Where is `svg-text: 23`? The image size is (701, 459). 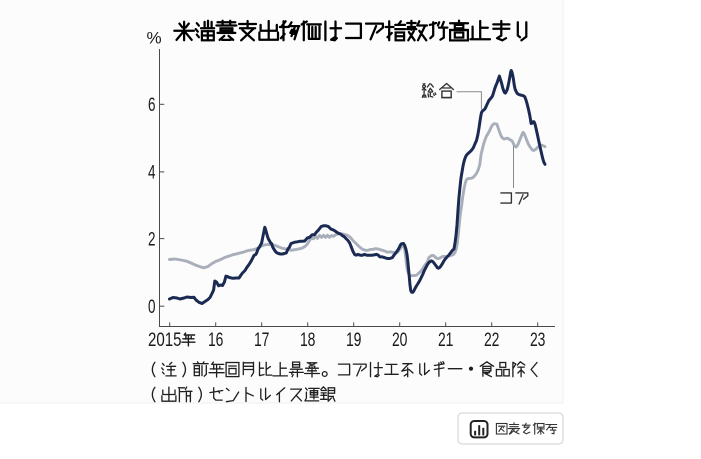 svg-text: 23 is located at coordinates (538, 340).